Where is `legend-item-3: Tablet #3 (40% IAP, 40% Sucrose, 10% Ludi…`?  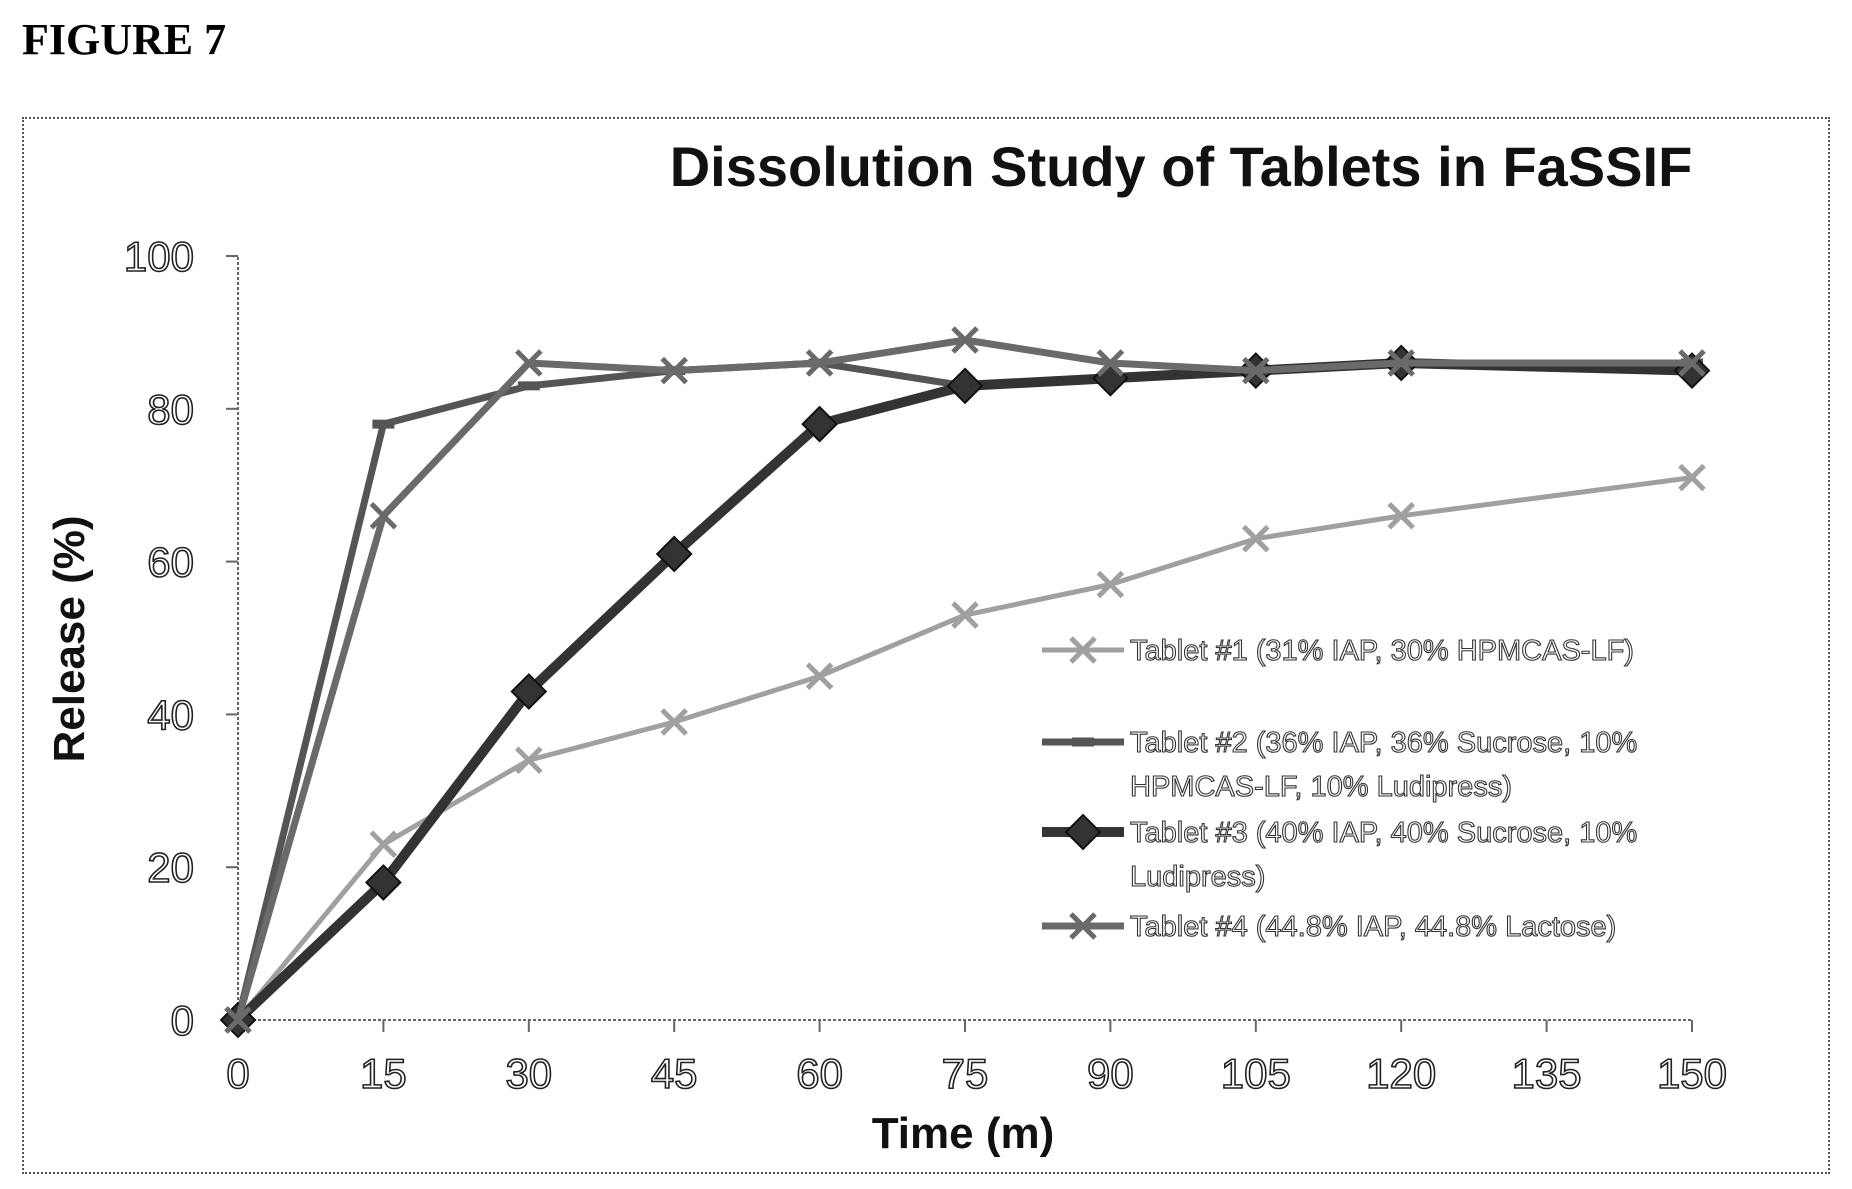
legend-item-3: Tablet #3 (40% IAP, 40% Sucrose, 10% Ludi… is located at coordinates (1340, 853).